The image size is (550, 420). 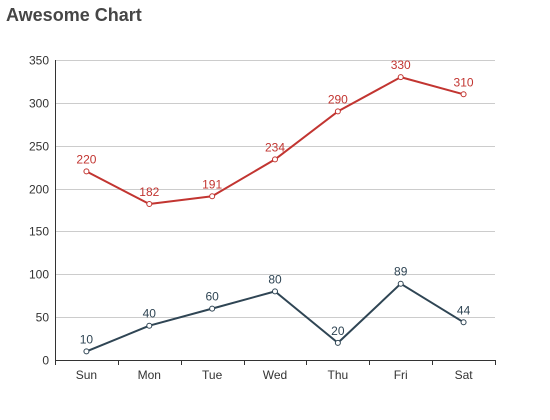 What do you see at coordinates (74, 15) in the screenshot?
I see `chart-title: Awesome Chart` at bounding box center [74, 15].